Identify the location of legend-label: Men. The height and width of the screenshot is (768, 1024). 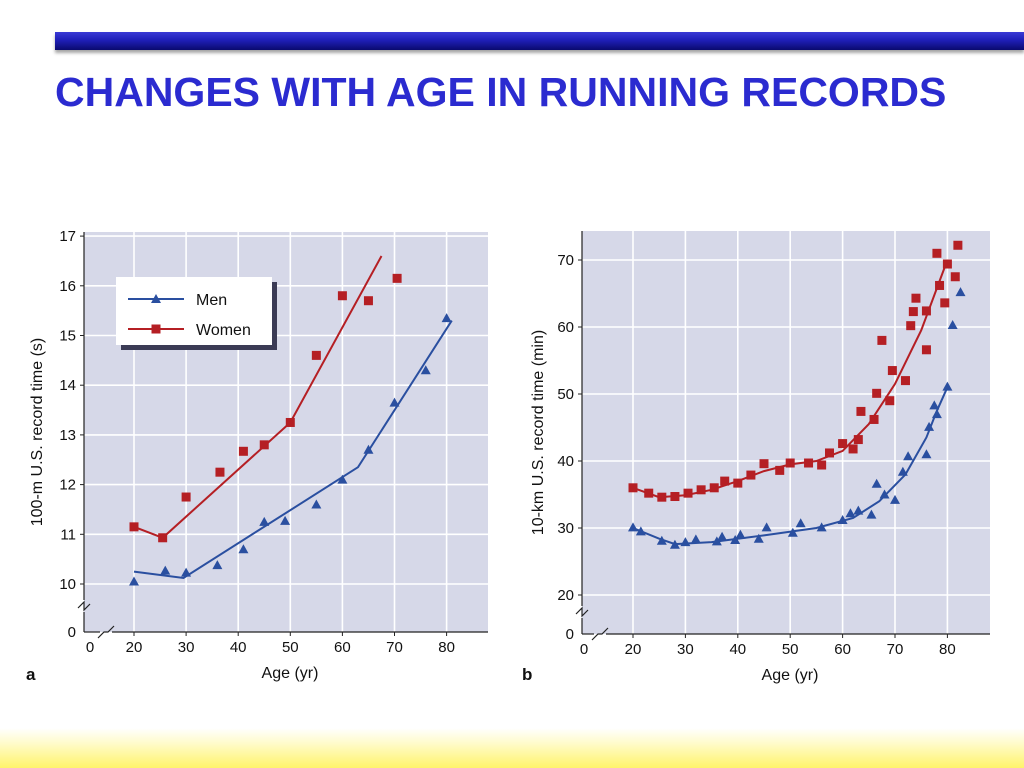
(211, 300).